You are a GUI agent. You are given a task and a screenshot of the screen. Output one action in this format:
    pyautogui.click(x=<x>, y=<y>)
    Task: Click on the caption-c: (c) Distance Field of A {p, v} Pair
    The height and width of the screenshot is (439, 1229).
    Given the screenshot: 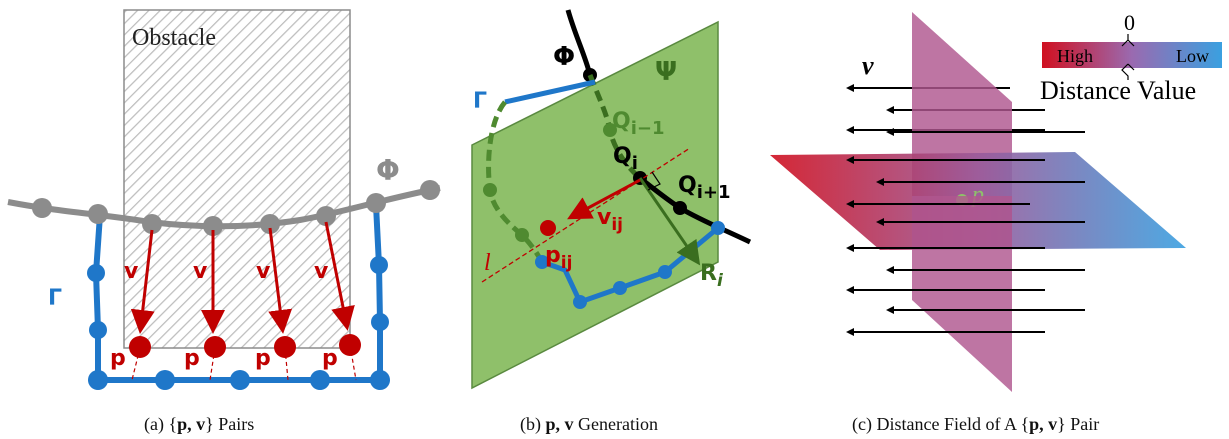 What is the action you would take?
    pyautogui.click(x=975, y=424)
    